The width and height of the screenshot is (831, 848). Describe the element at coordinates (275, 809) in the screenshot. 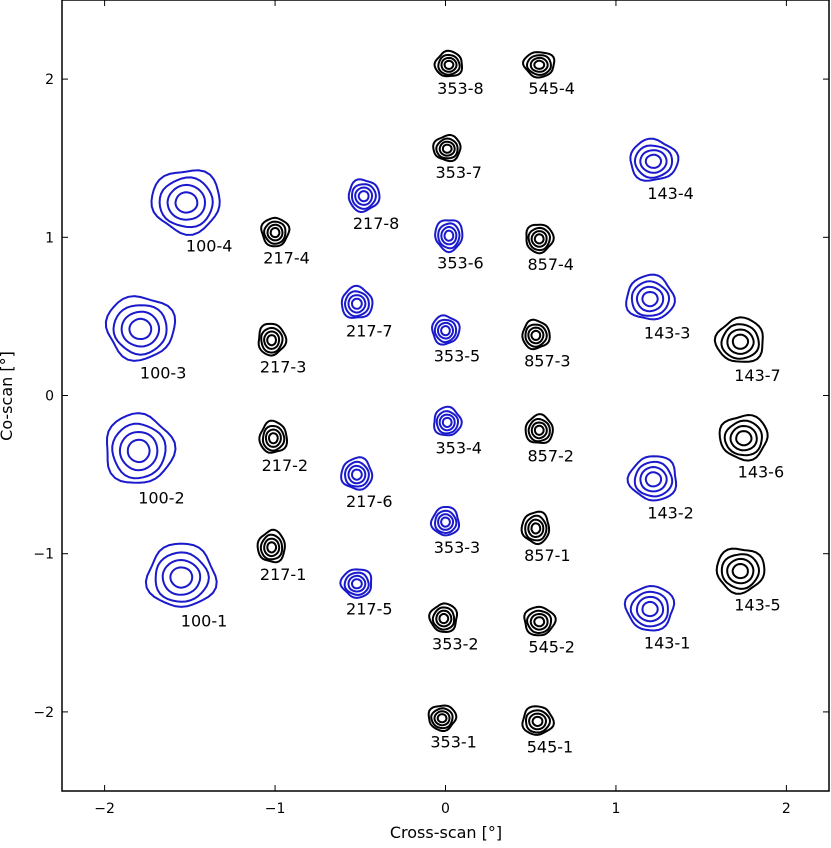

I see `x-tick-label: −1` at that location.